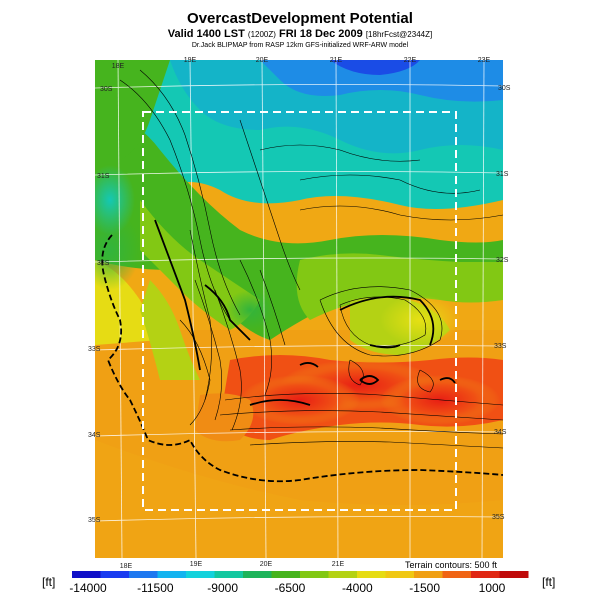  What do you see at coordinates (399, 34) in the screenshot?
I see `forecast-hour: [18hrFcst@2344Z]` at bounding box center [399, 34].